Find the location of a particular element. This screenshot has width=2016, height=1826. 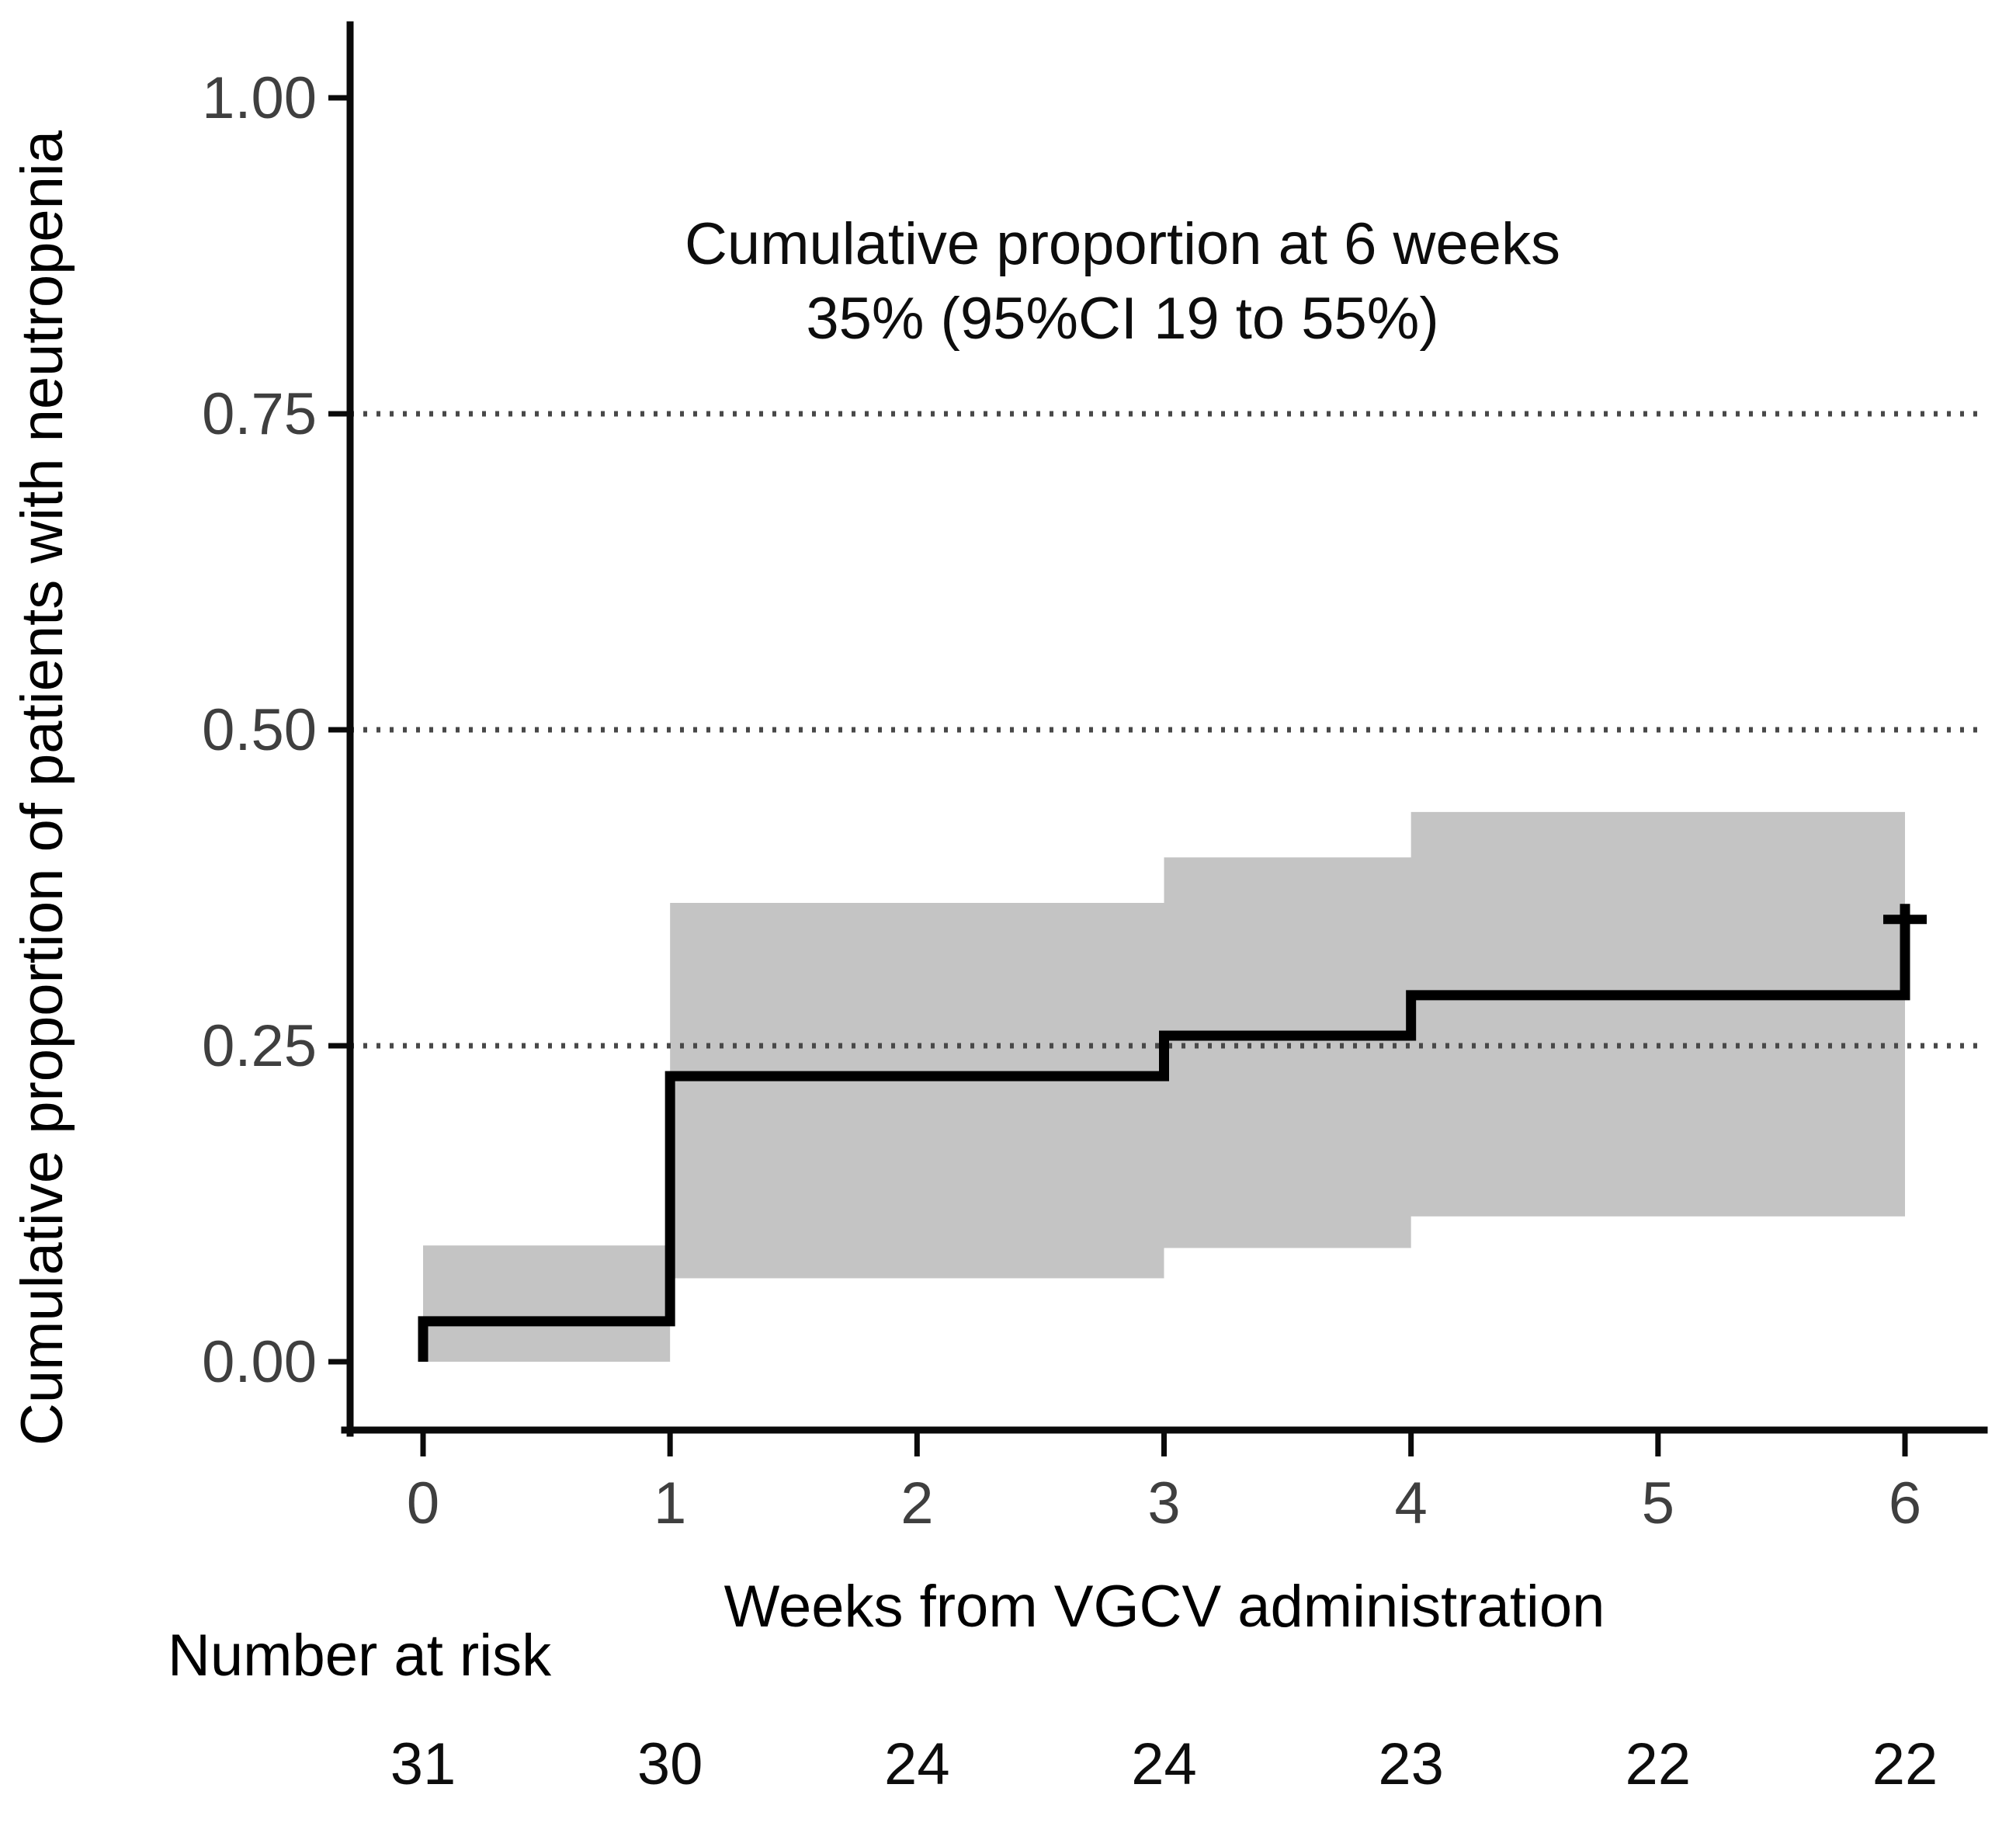

y-axis-ticks: 0.00 0.25 0.50 0.75 1.00 is located at coordinates (276, 730).